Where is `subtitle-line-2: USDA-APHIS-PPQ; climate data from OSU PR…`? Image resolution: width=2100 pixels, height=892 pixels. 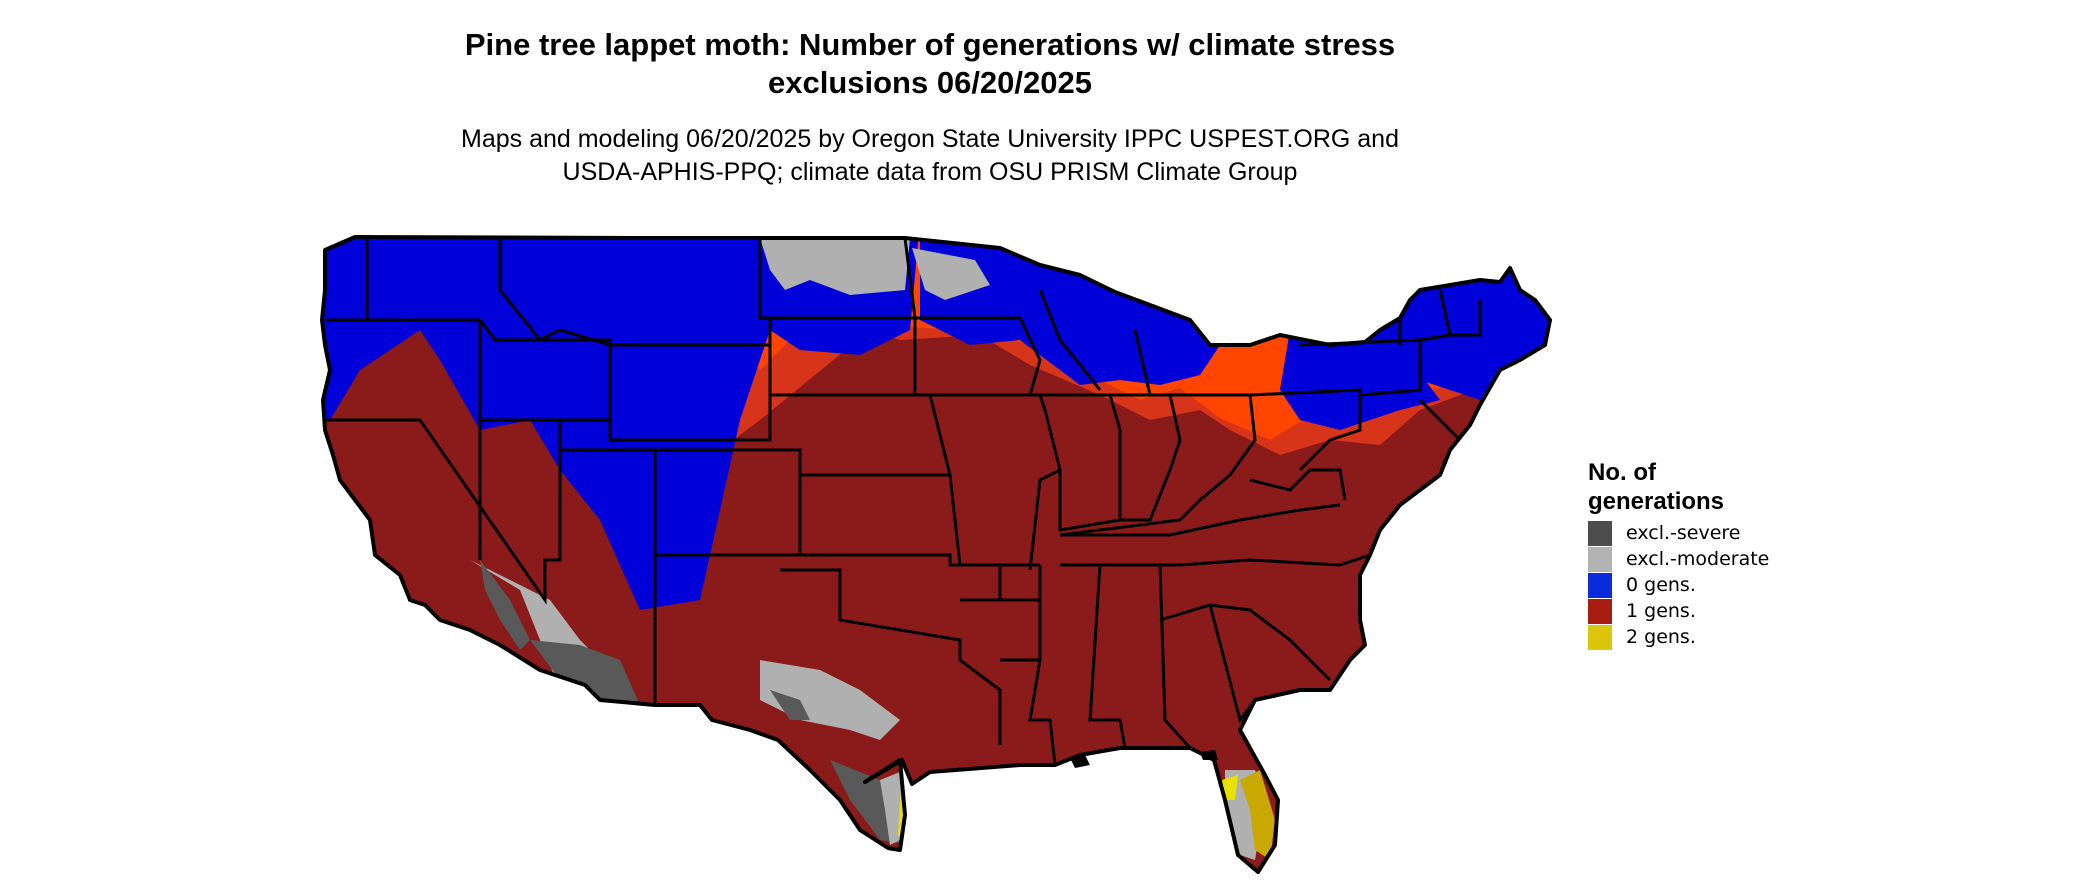
subtitle-line-2: USDA-APHIS-PPQ; climate data from OSU PR… is located at coordinates (930, 172).